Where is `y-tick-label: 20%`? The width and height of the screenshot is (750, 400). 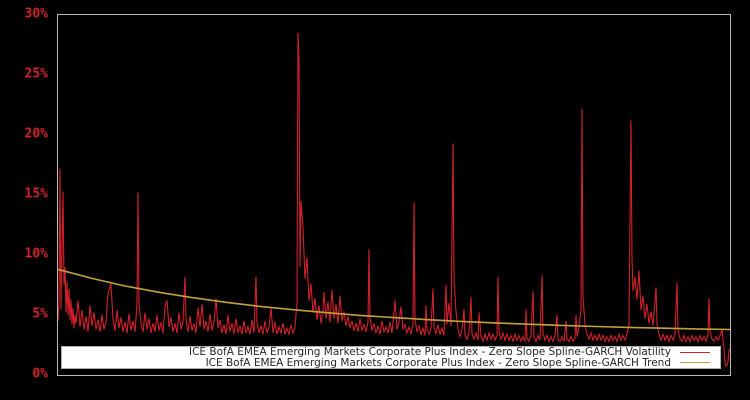 y-tick-label: 20% is located at coordinates (36, 134).